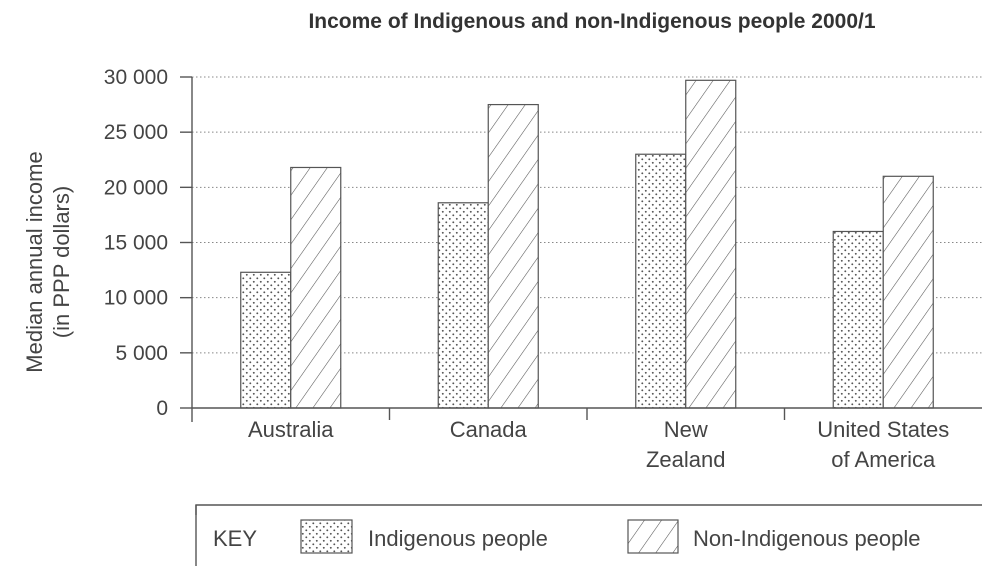  I want to click on y-tick-label: 30 000, so click(136, 77).